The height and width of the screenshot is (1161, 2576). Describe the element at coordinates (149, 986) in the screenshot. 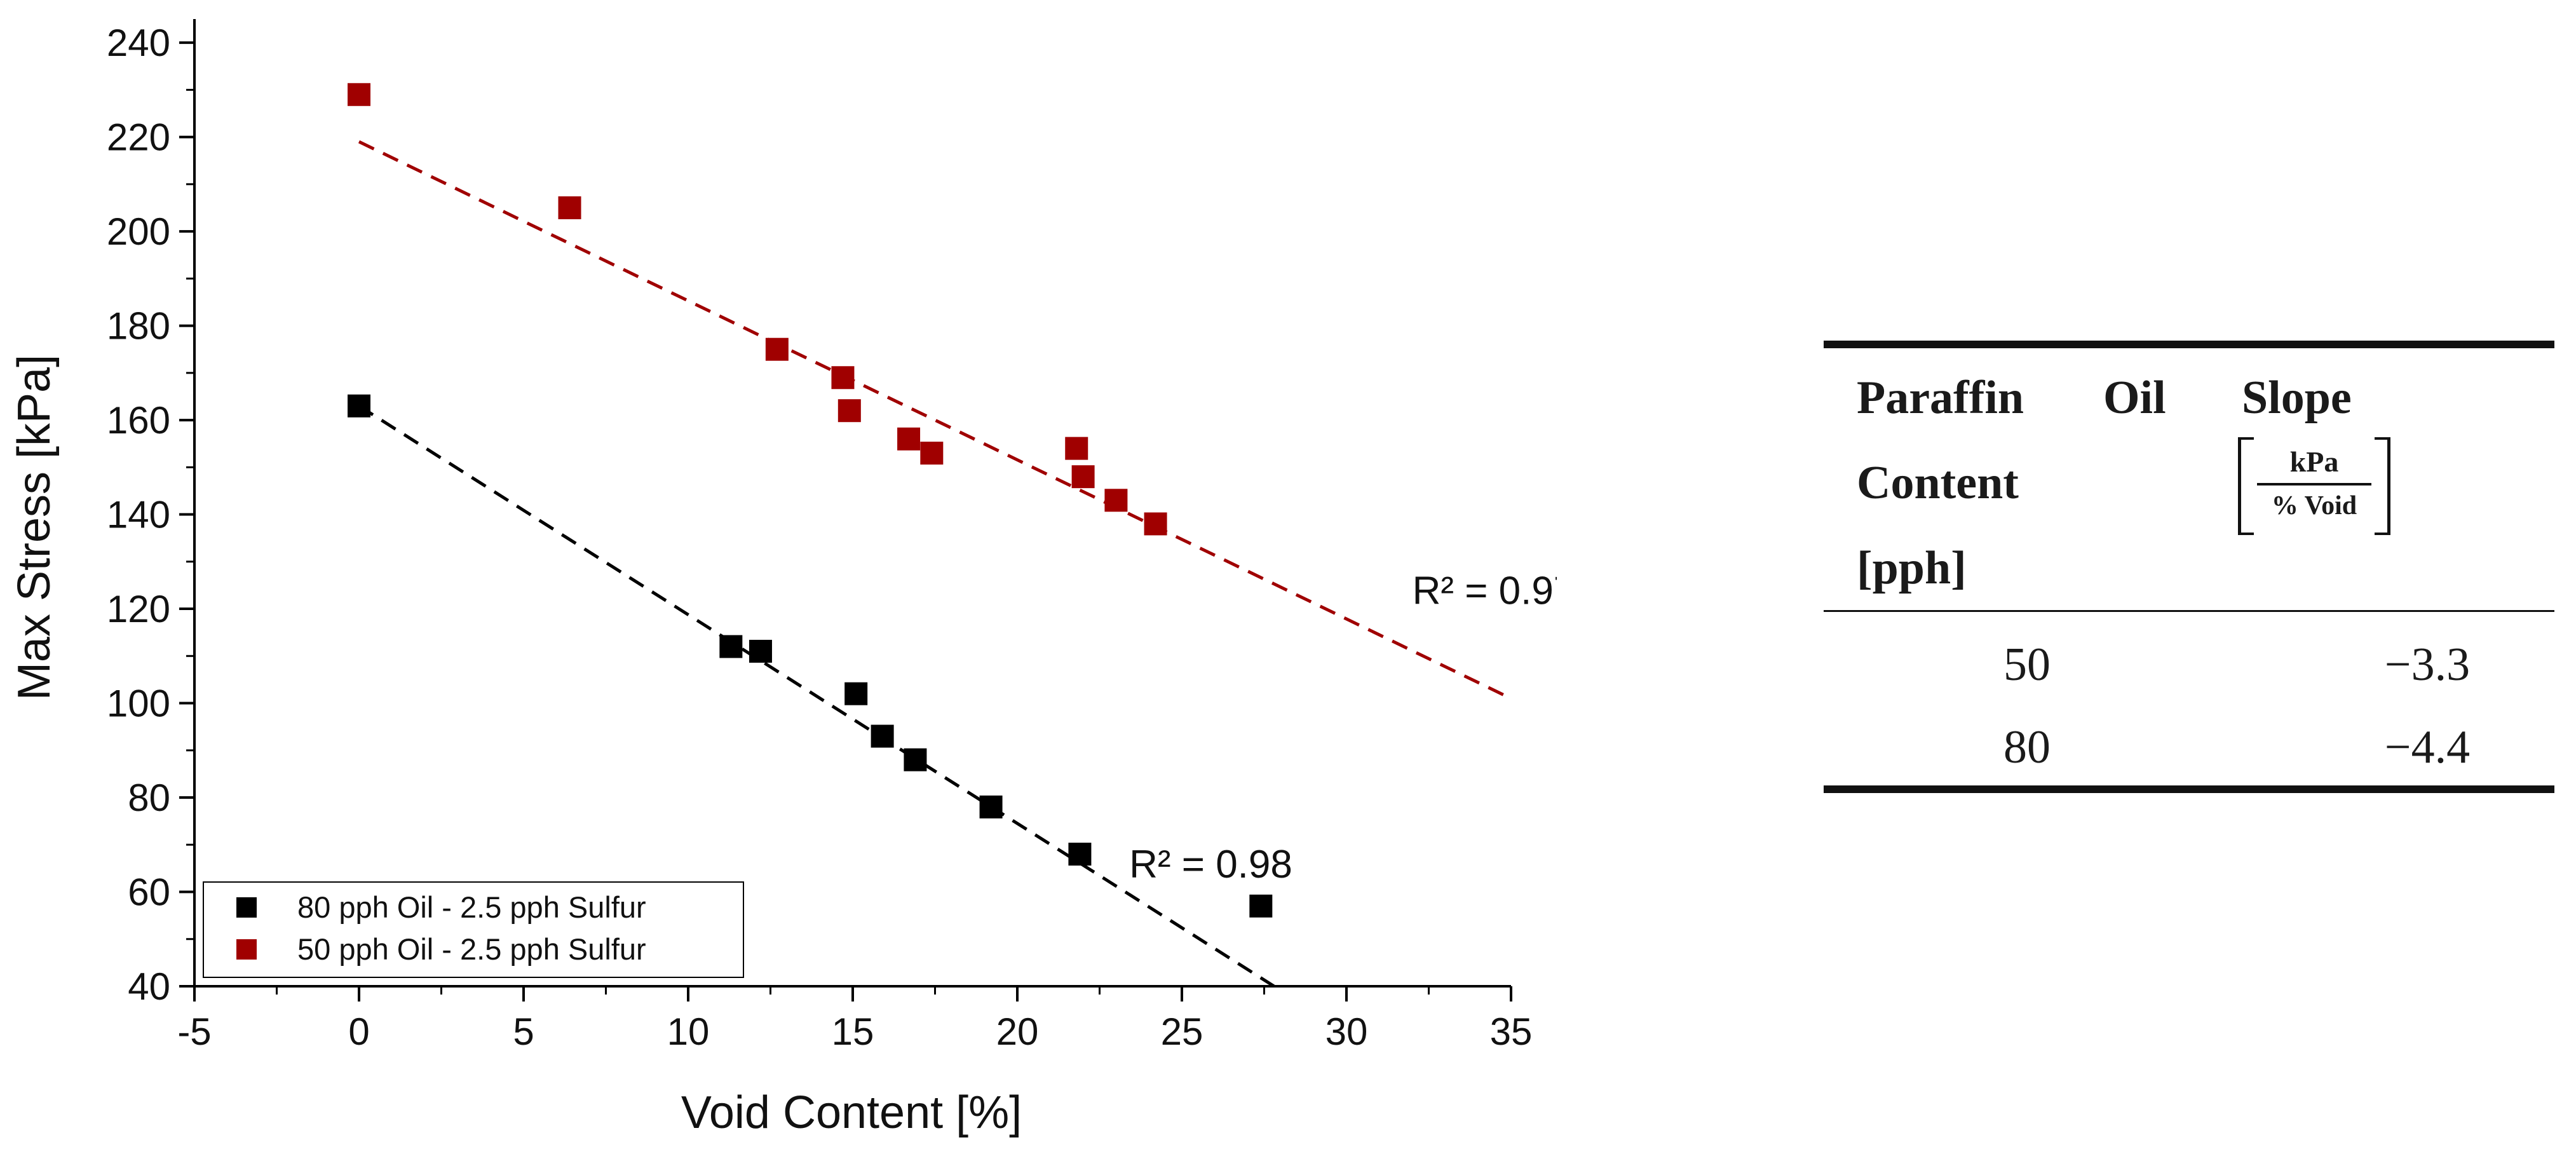

I see `y-tick-label: 40` at that location.